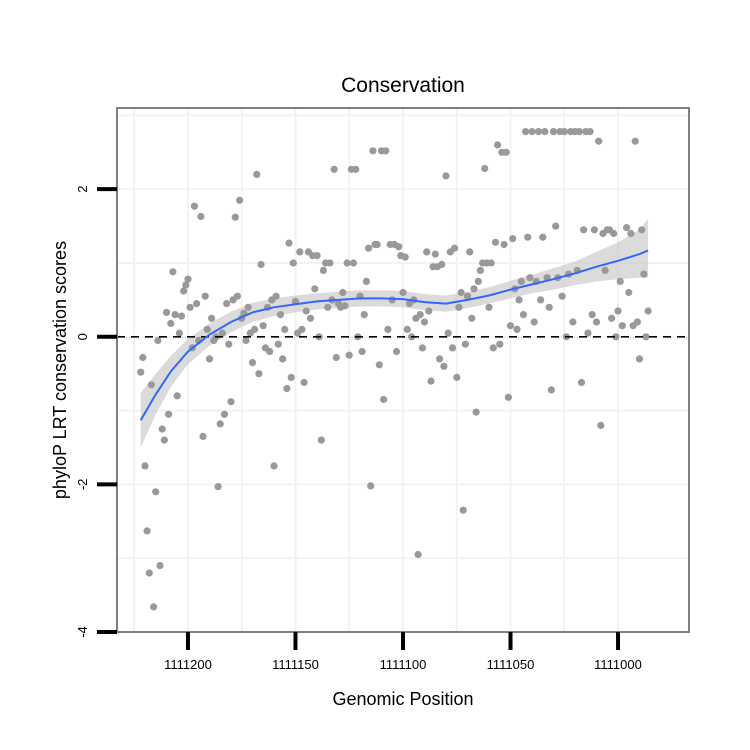 This screenshot has width=750, height=750. What do you see at coordinates (511, 664) in the screenshot?
I see `x-tick-label: 1111050` at bounding box center [511, 664].